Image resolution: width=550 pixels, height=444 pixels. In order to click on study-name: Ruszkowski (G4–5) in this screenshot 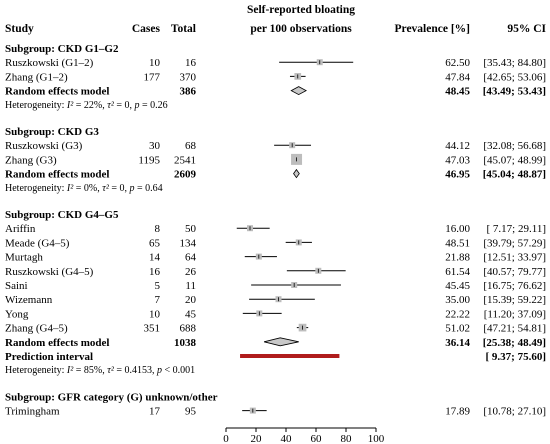, I will do `click(49, 272)`.